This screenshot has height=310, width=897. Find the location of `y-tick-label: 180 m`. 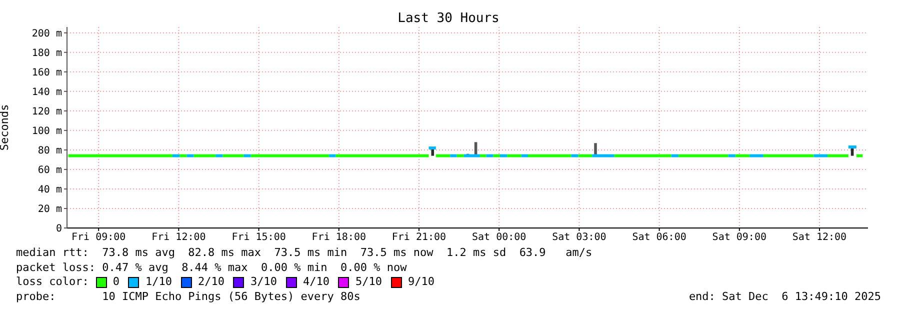

y-tick-label: 180 m is located at coordinates (47, 53).